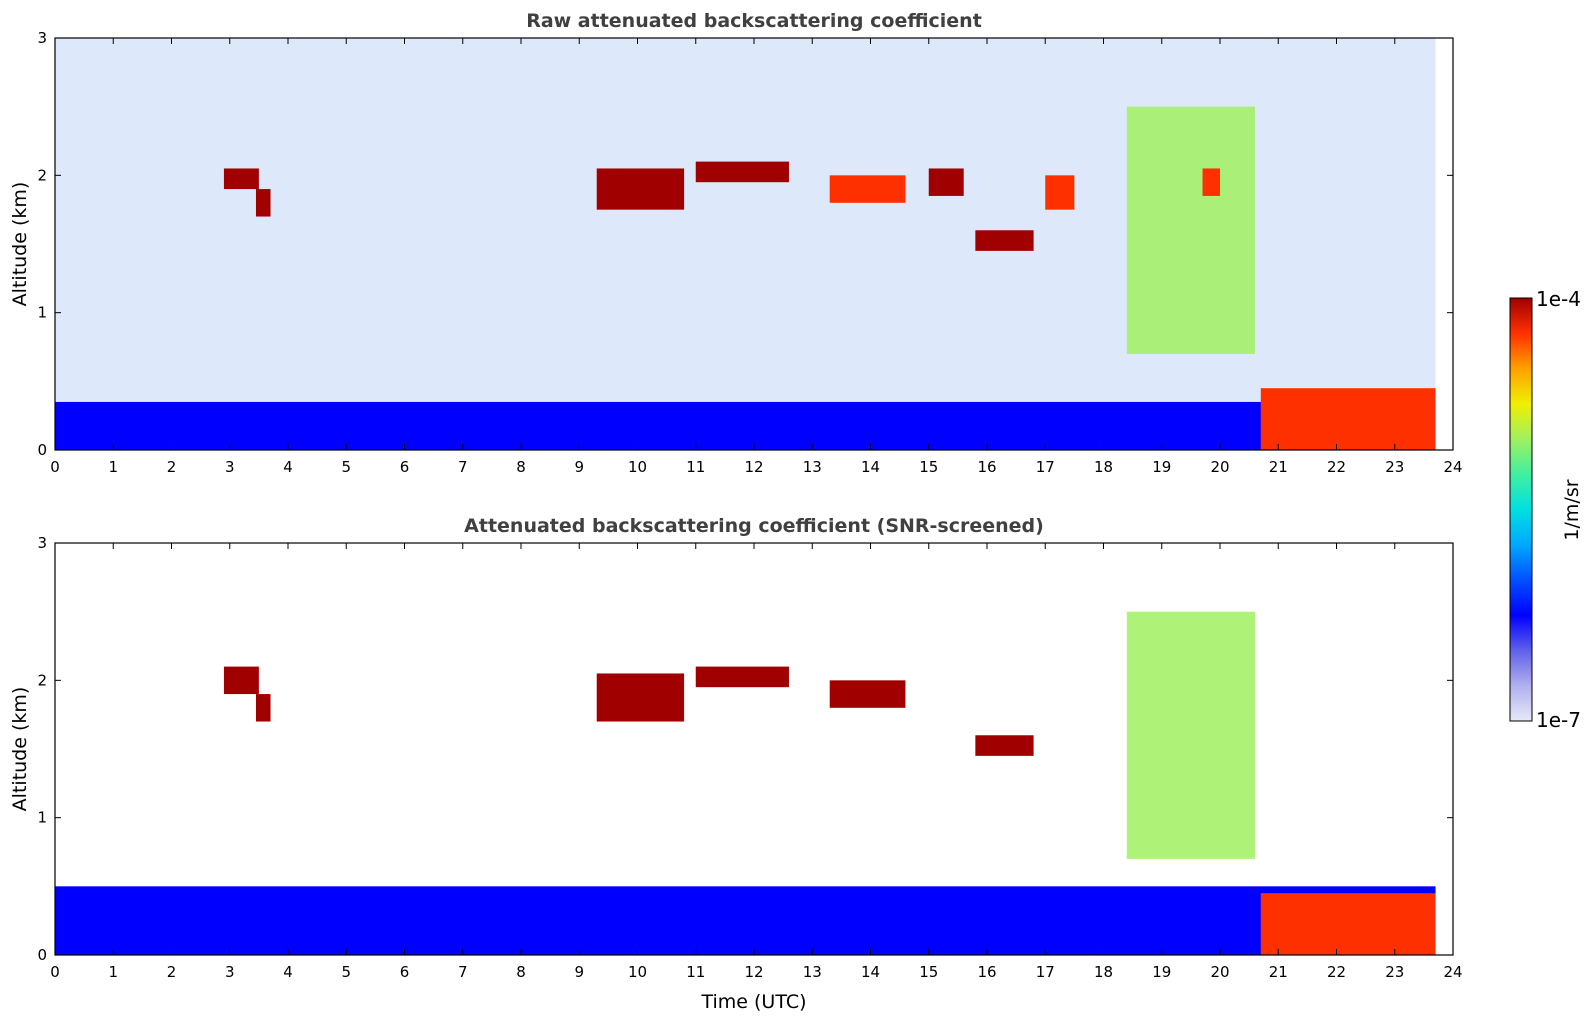 The height and width of the screenshot is (1020, 1595). I want to click on top-y-axis-label: Altitude (km), so click(20, 244).